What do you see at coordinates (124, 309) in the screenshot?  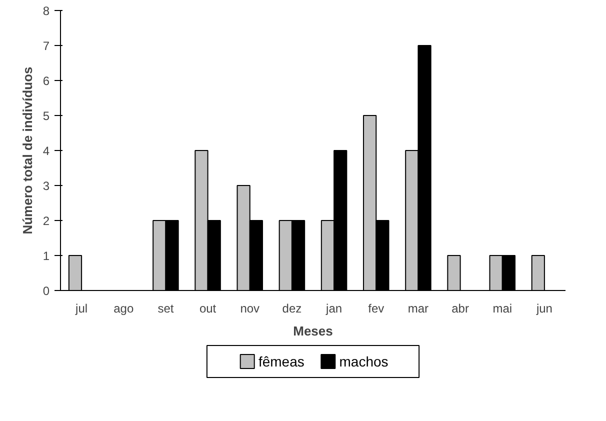 I see `x-tick-label: ago` at bounding box center [124, 309].